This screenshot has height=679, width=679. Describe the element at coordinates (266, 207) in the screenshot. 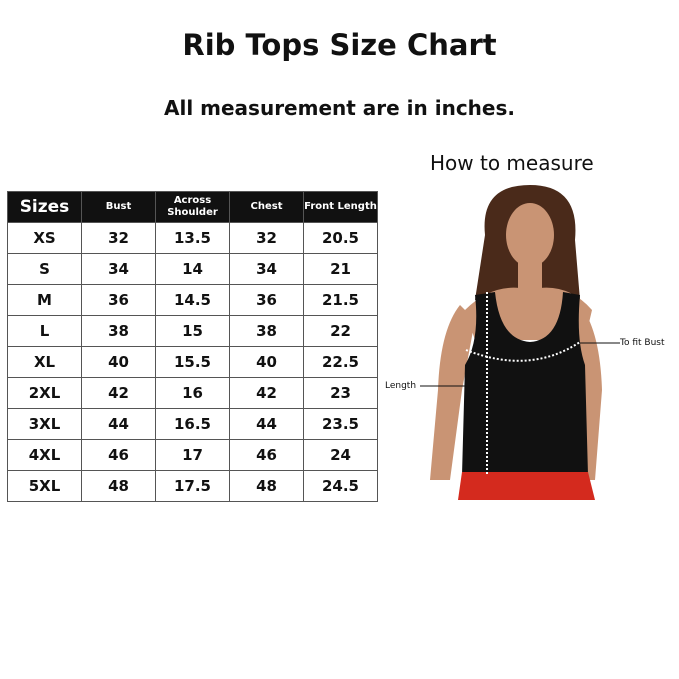

I see `header-chest: Chest` at that location.